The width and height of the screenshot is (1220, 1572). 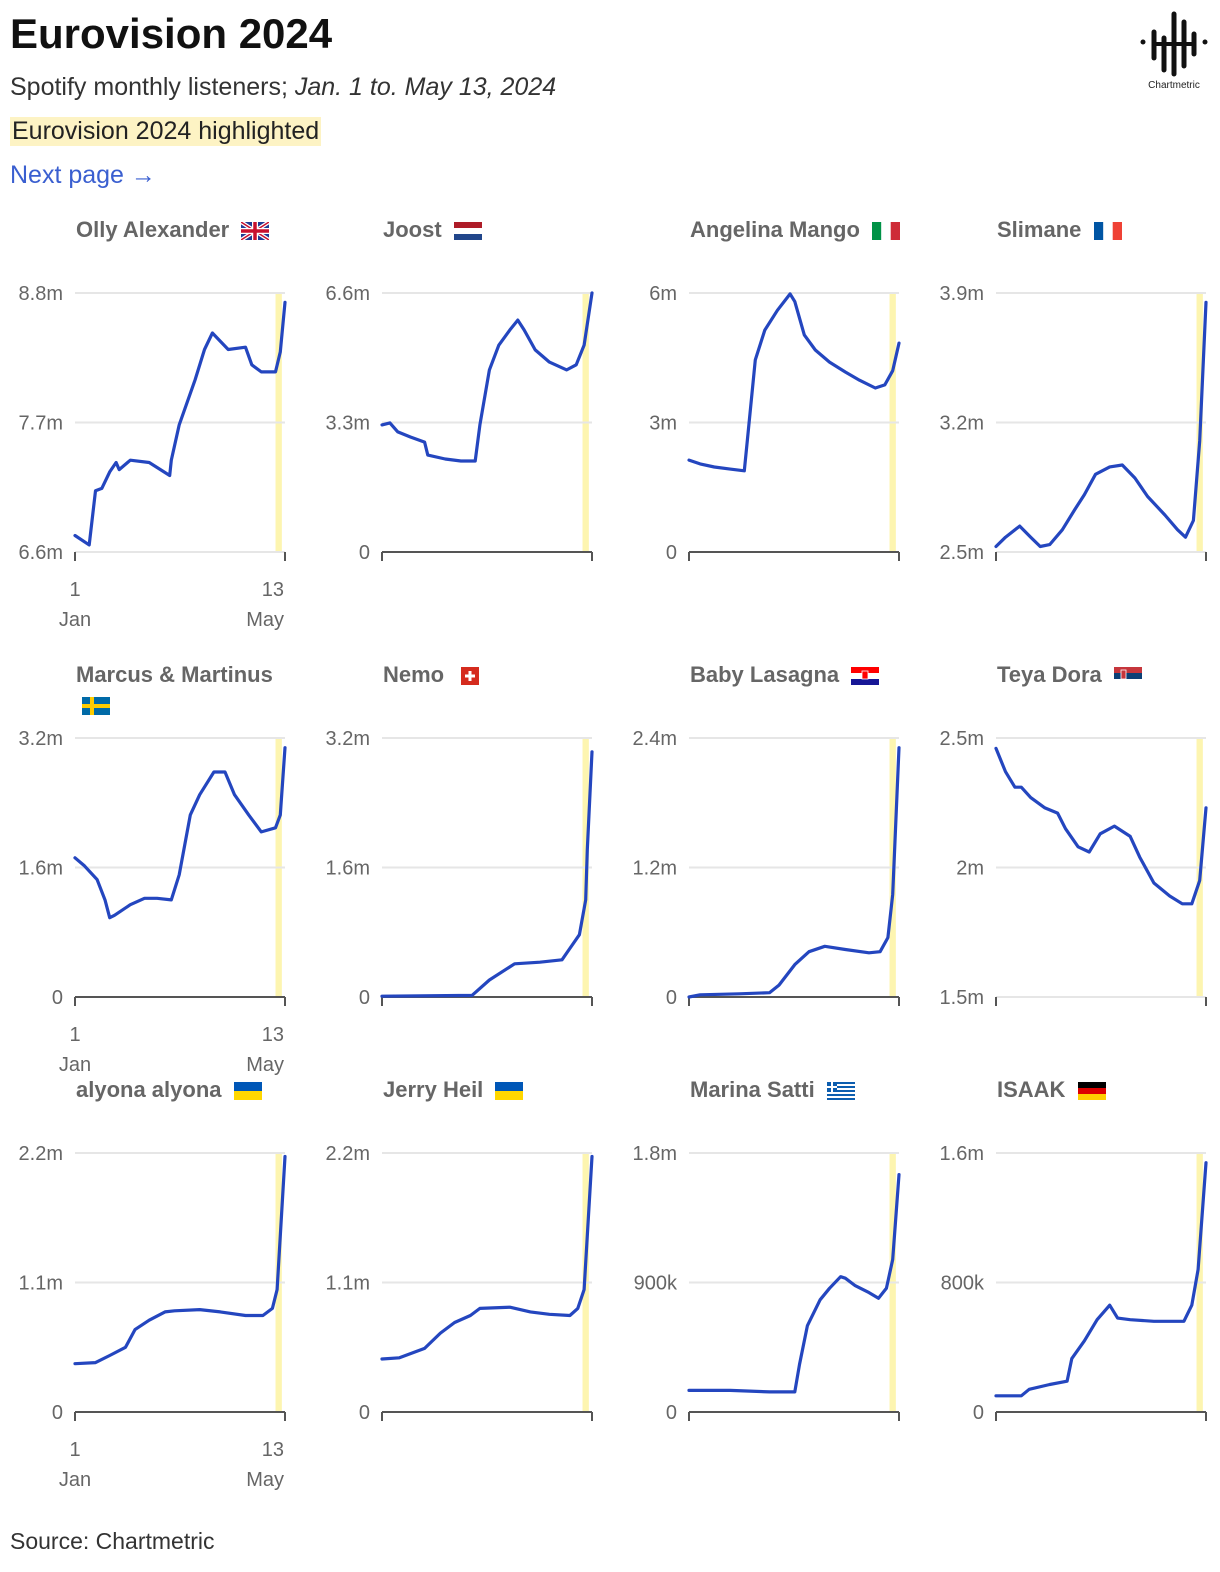 What do you see at coordinates (112, 1541) in the screenshot?
I see `source-note: Source: Chartmetric` at bounding box center [112, 1541].